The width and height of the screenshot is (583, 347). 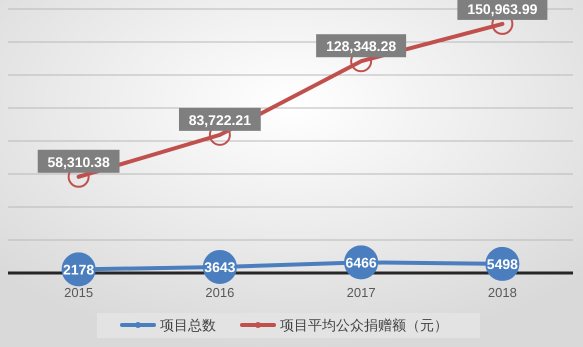 I want to click on data-label: 150,963.99, so click(x=502, y=8).